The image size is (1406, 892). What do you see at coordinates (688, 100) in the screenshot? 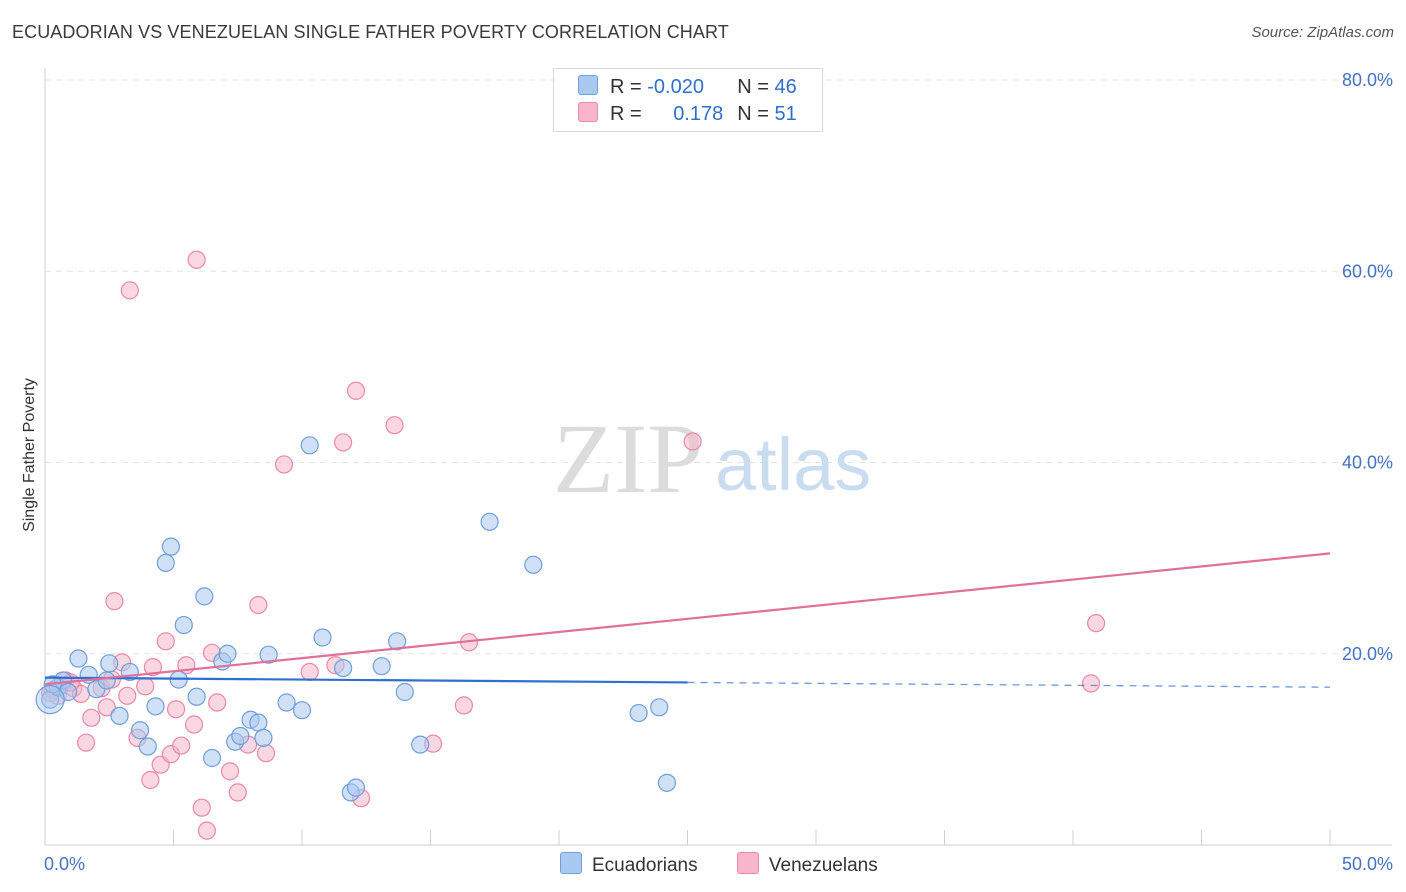
I see `stats-legend: R = -0.020 N = 46 R = 0.178 N = 51` at bounding box center [688, 100].